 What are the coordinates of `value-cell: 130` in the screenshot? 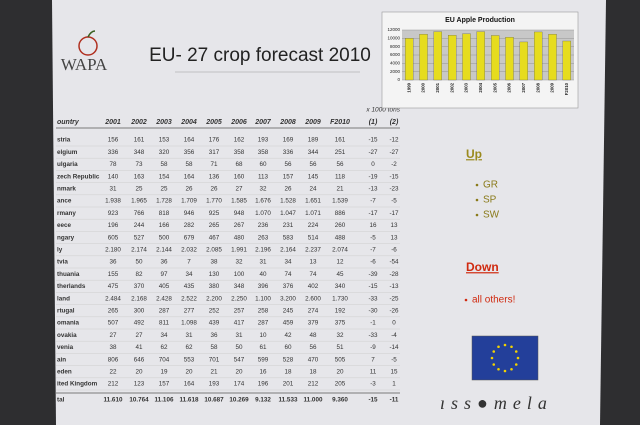 It's located at (214, 274).